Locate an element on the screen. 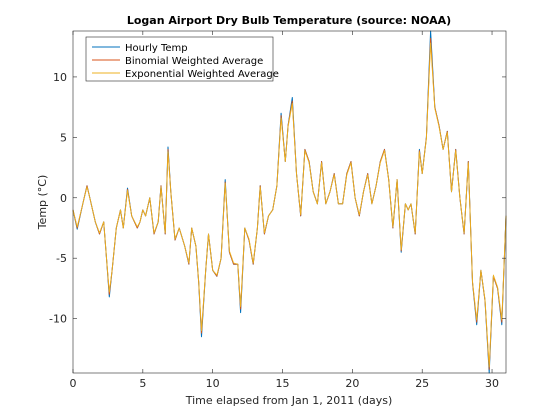  x-tick-label: 20 is located at coordinates (352, 383).